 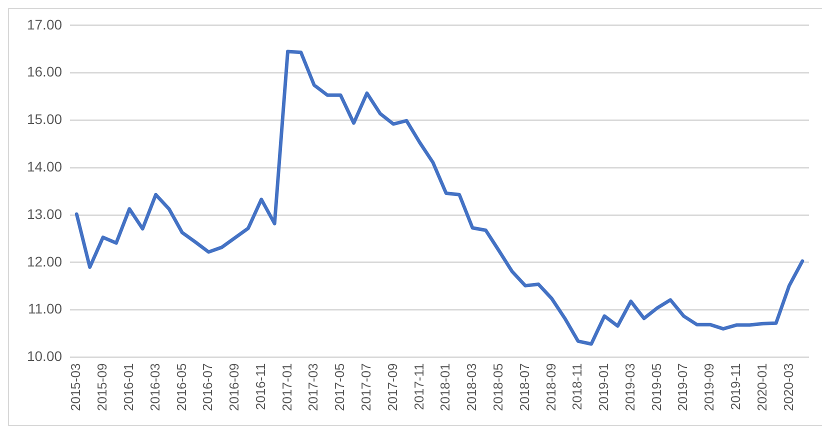 What do you see at coordinates (76, 387) in the screenshot?
I see `x-tick-label: 2015-03` at bounding box center [76, 387].